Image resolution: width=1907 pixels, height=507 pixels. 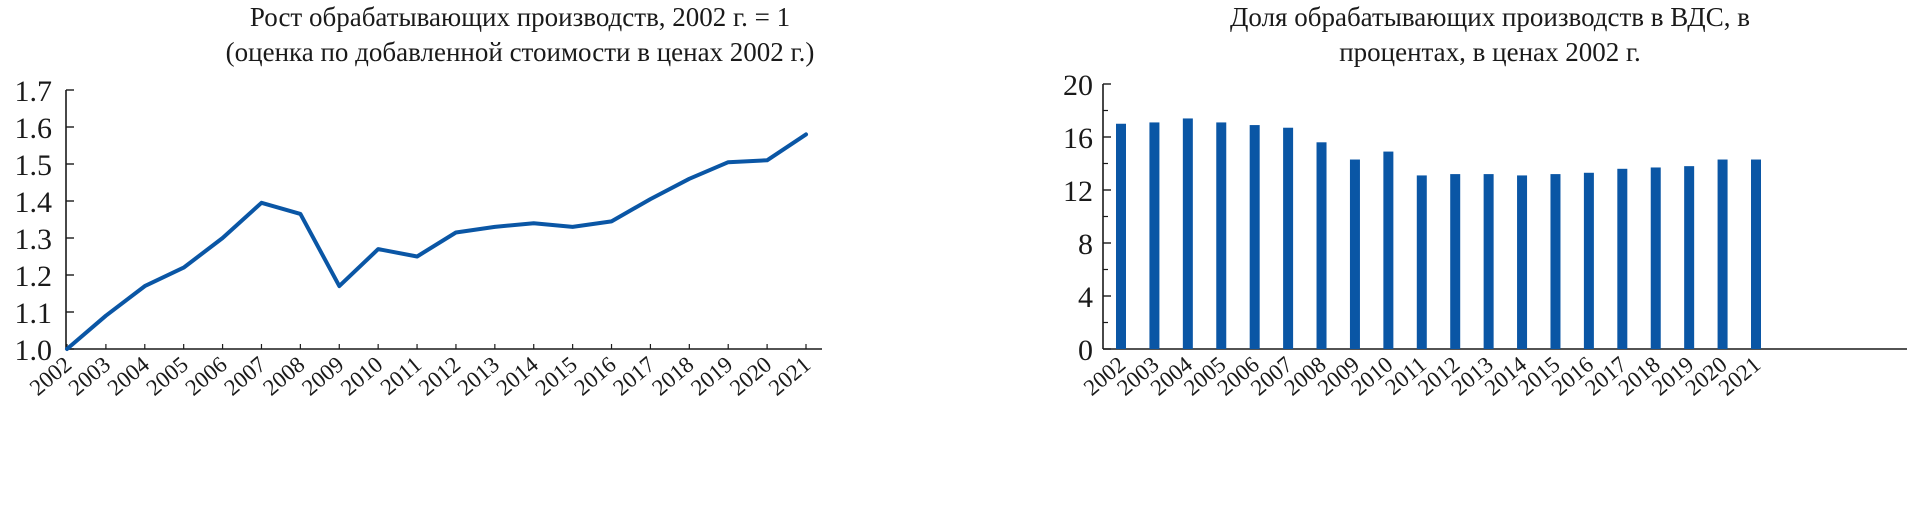 What do you see at coordinates (34, 276) in the screenshot?
I see `y-tick-label: 1.2` at bounding box center [34, 276].